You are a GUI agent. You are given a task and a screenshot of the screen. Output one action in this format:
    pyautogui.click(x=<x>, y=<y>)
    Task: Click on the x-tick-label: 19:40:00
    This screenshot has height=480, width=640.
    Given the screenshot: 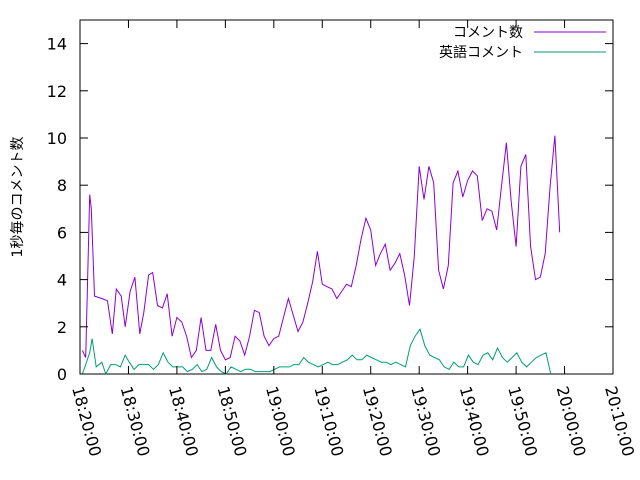 What is the action you would take?
    pyautogui.click(x=474, y=421)
    